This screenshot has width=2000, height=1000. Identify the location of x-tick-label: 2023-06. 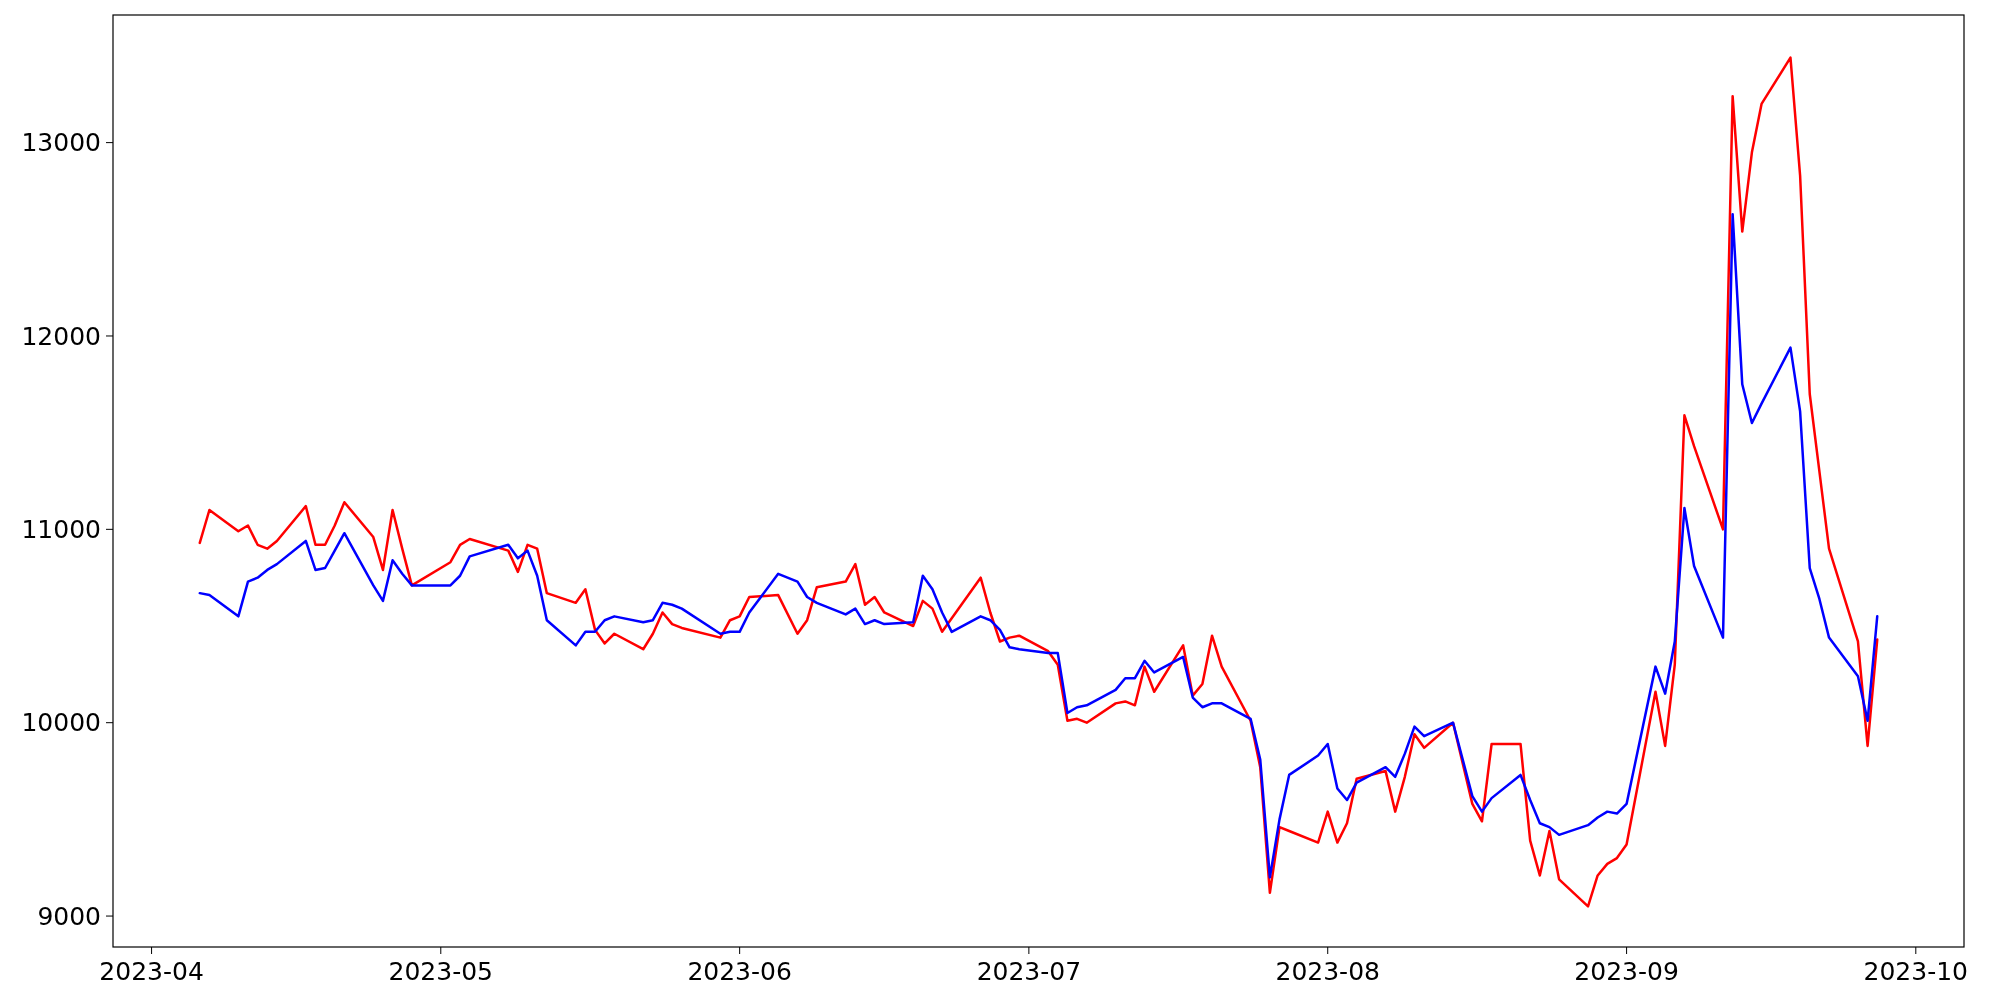
(739, 971).